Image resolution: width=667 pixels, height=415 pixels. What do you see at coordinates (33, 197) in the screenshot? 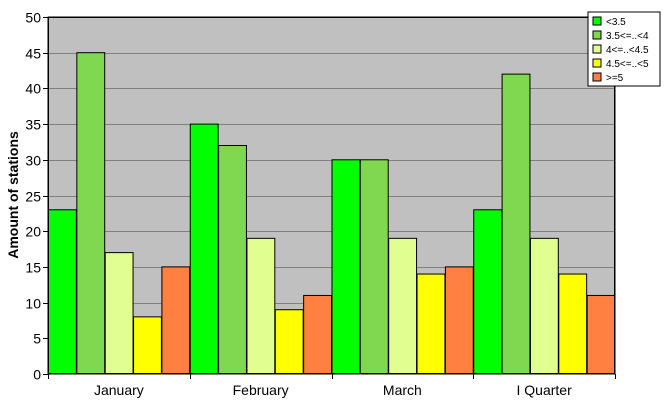
I see `y-tick-label: 25` at bounding box center [33, 197].